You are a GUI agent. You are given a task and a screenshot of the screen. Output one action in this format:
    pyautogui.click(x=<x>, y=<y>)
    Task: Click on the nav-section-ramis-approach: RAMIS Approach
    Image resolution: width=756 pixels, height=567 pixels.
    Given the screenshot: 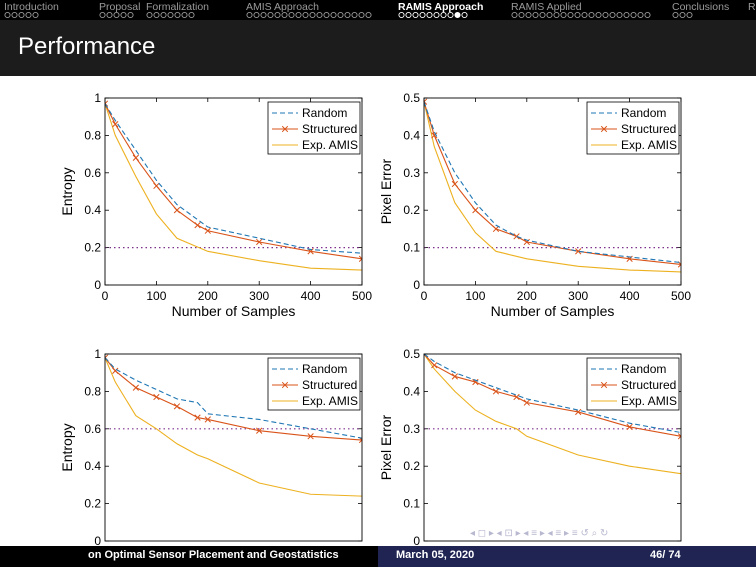 What is the action you would take?
    pyautogui.click(x=441, y=7)
    